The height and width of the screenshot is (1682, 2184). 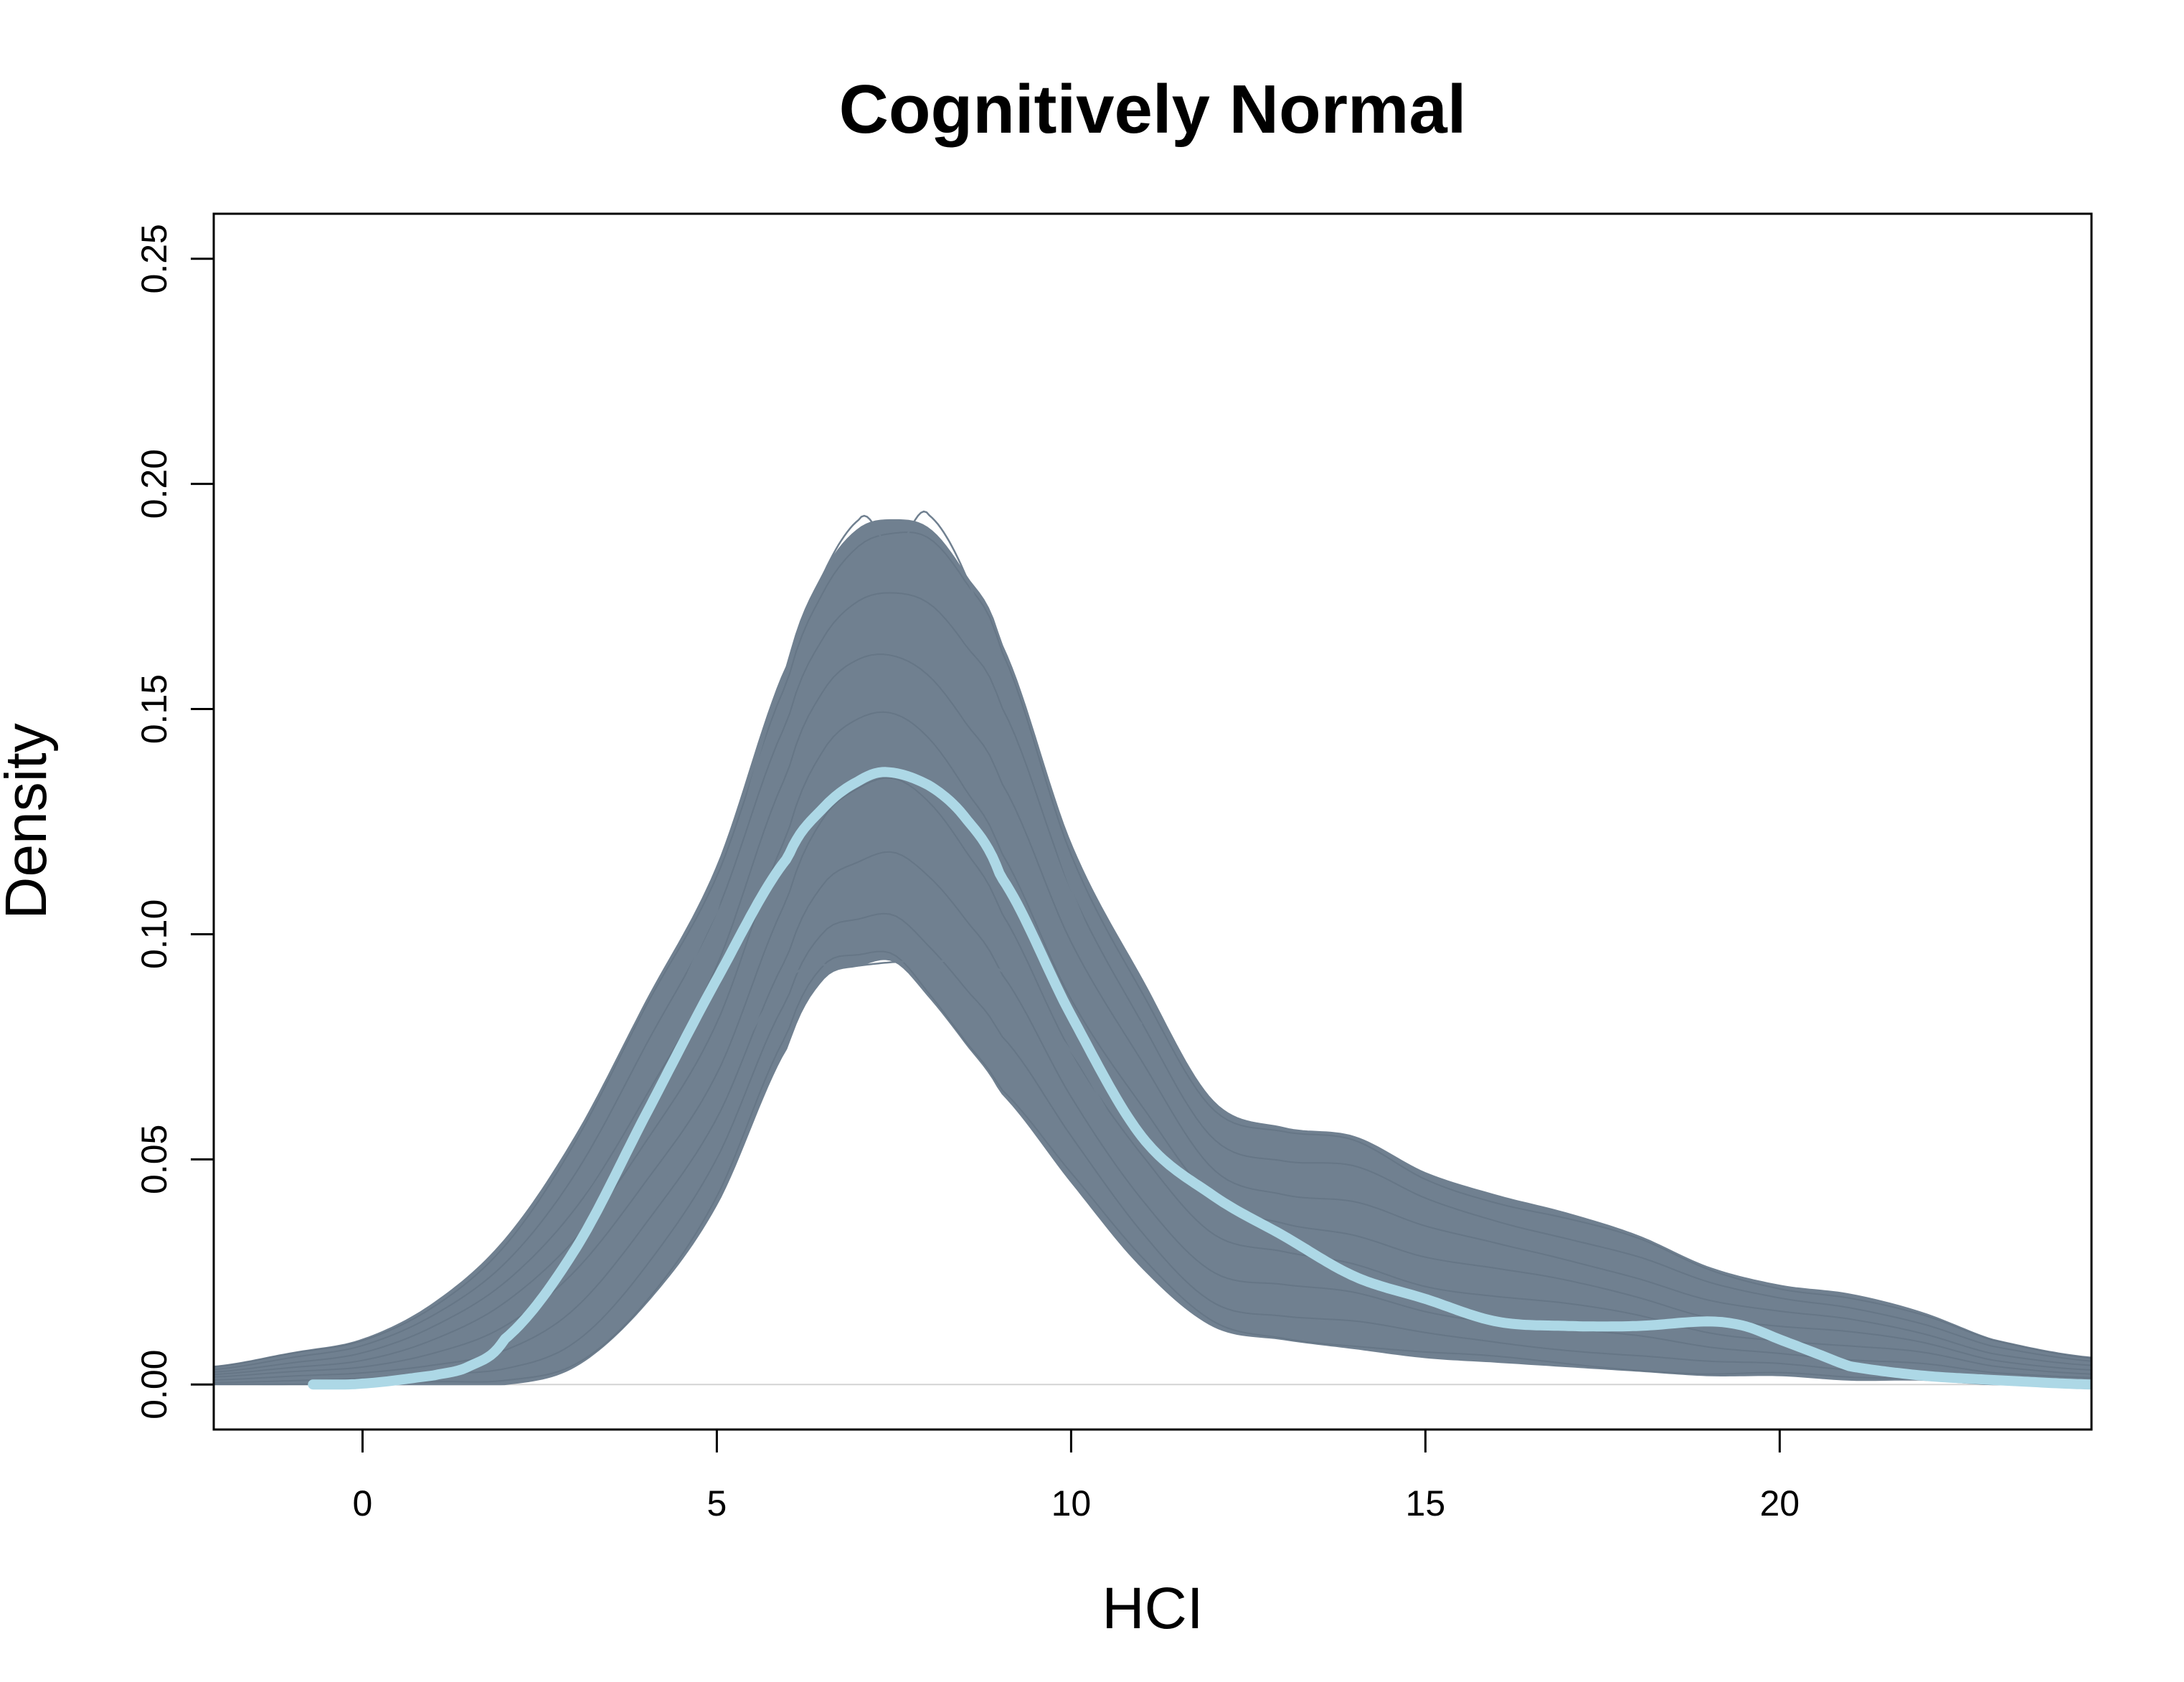 I want to click on y-tick-label: 0.10, so click(x=154, y=934).